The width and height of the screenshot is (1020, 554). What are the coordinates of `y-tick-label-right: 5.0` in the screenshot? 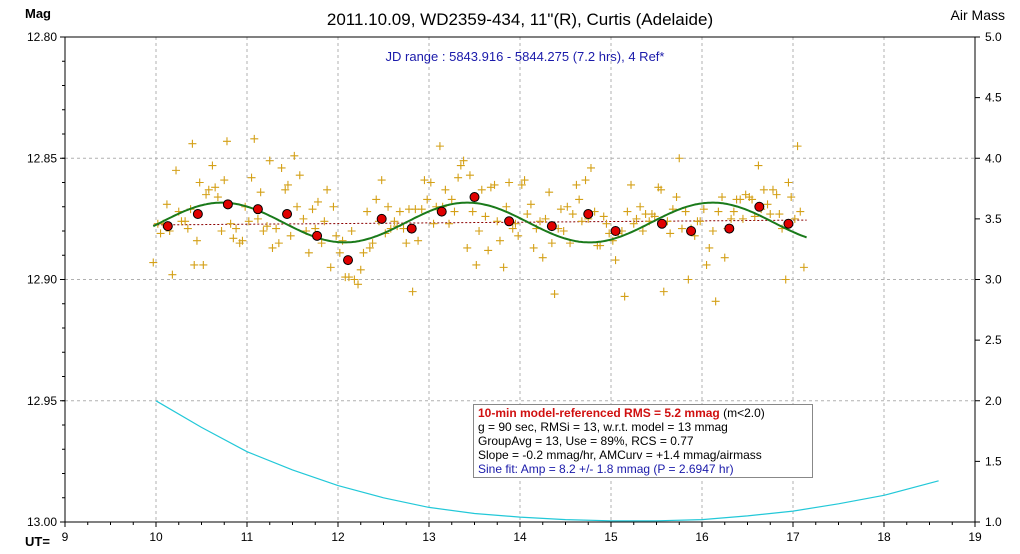 It's located at (993, 37).